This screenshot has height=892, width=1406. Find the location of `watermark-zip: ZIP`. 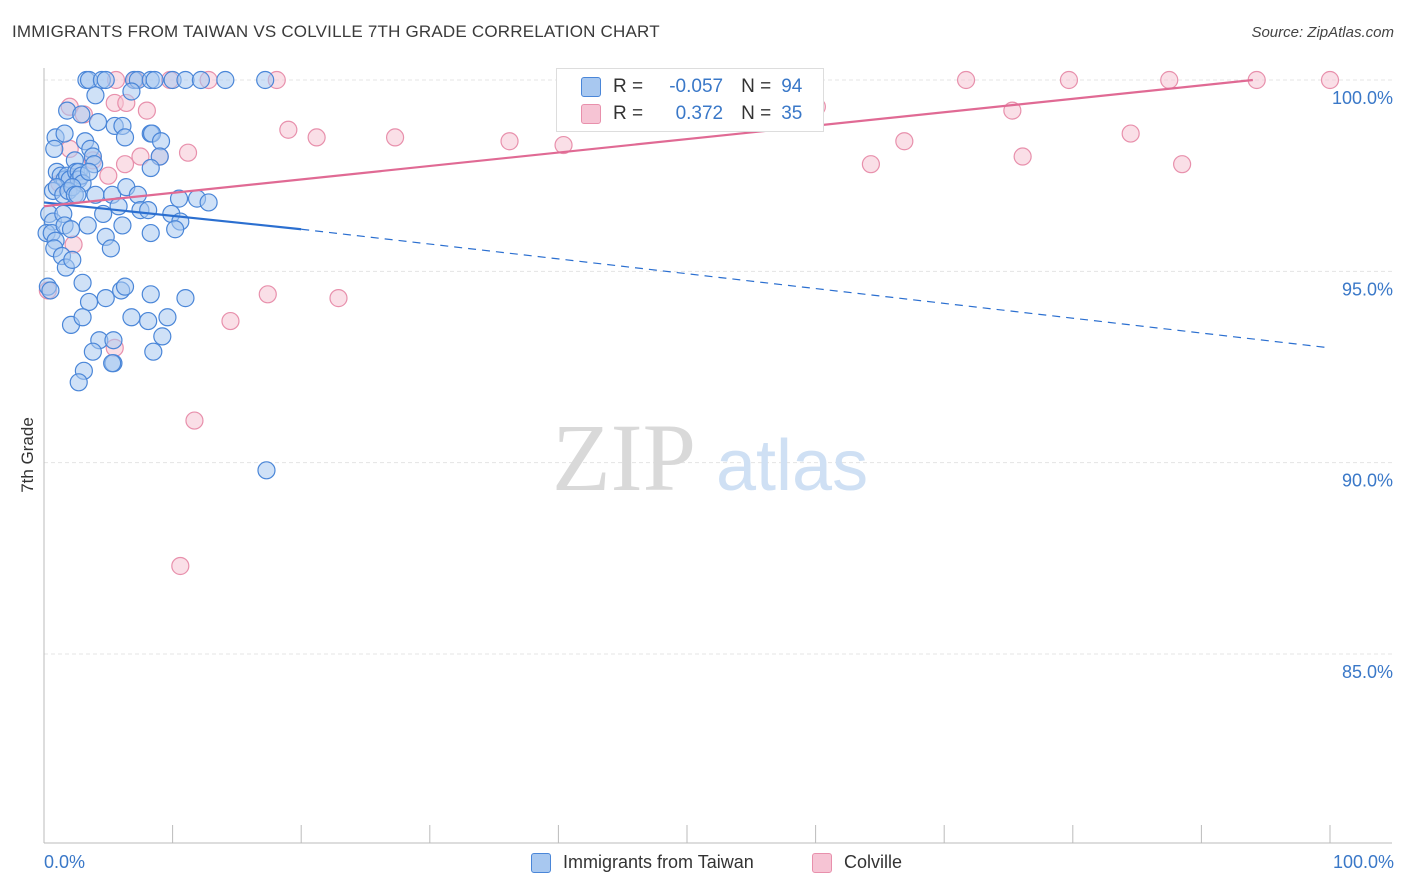

watermark-zip: ZIP is located at coordinates (624, 457).